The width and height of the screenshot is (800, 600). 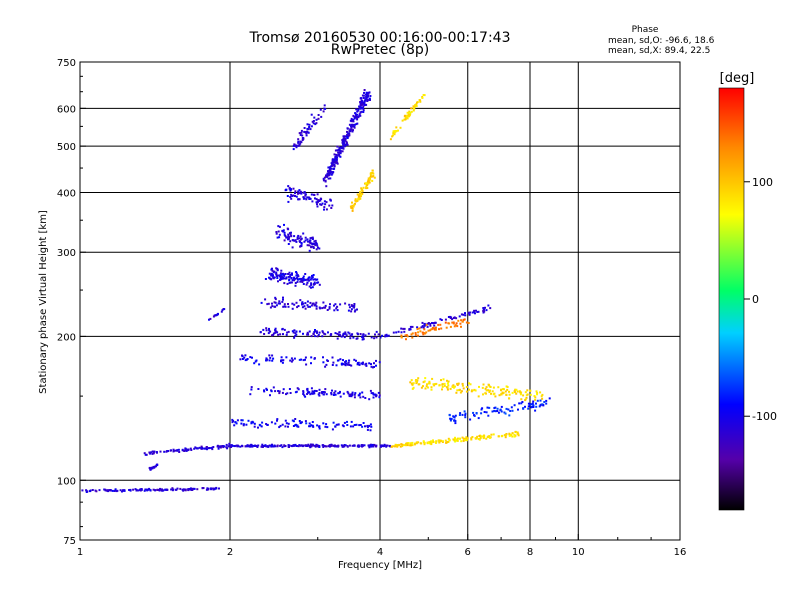 What do you see at coordinates (380, 552) in the screenshot?
I see `x-tick-label: 4` at bounding box center [380, 552].